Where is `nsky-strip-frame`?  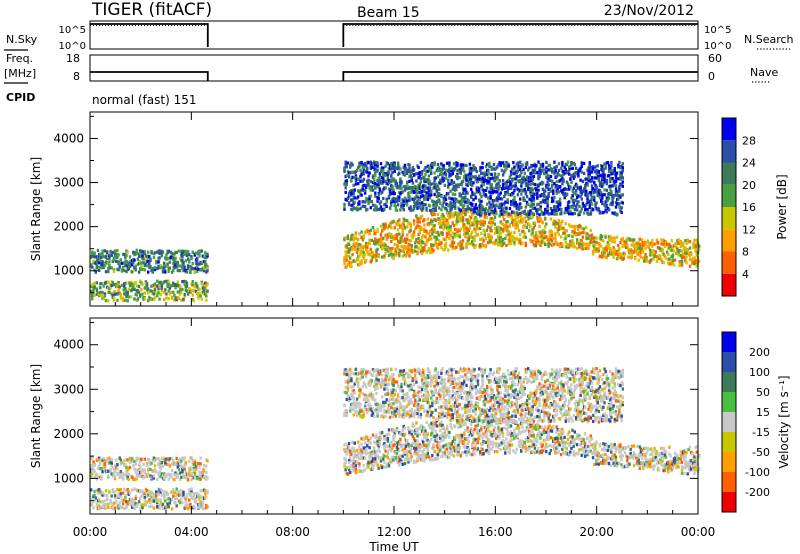 nsky-strip-frame is located at coordinates (394, 35).